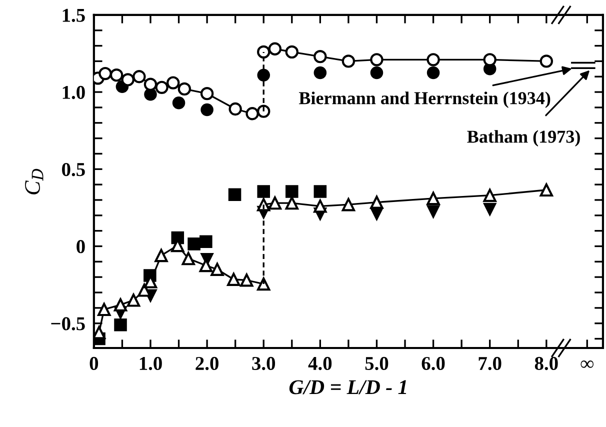 This screenshot has height=427, width=606. Describe the element at coordinates (264, 363) in the screenshot. I see `x-tick-label: 3.0` at that location.